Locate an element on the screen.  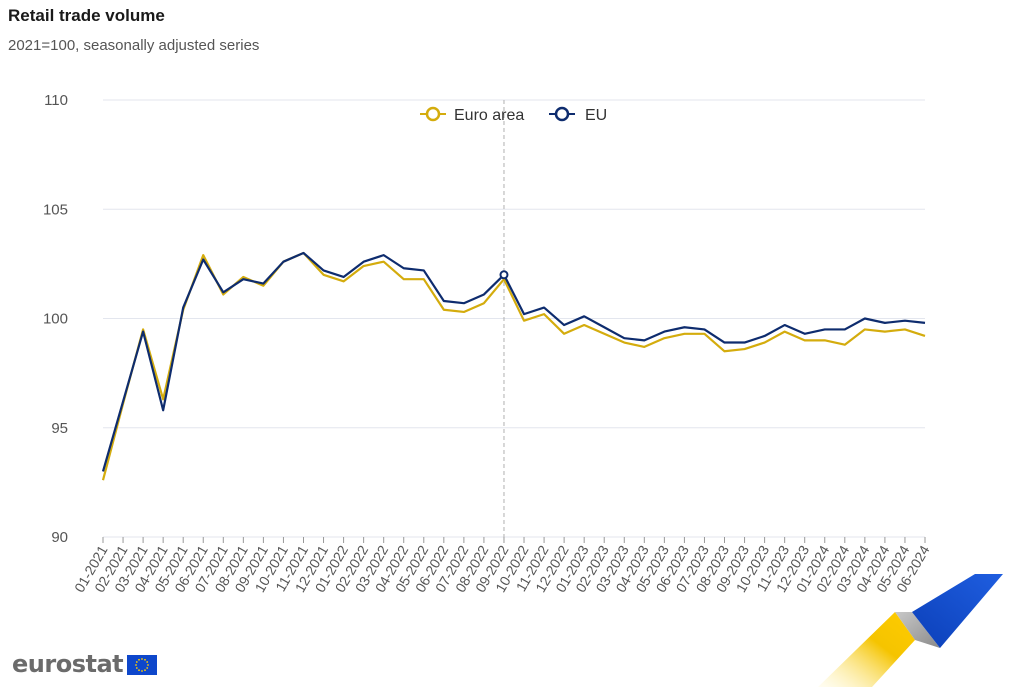
legend: Euro area EU is located at coordinates (513, 115).